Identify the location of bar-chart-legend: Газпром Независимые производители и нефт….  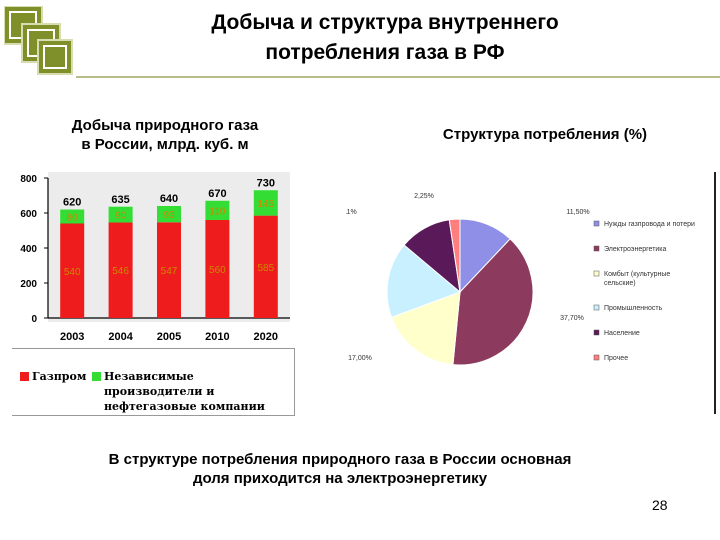
(153, 382).